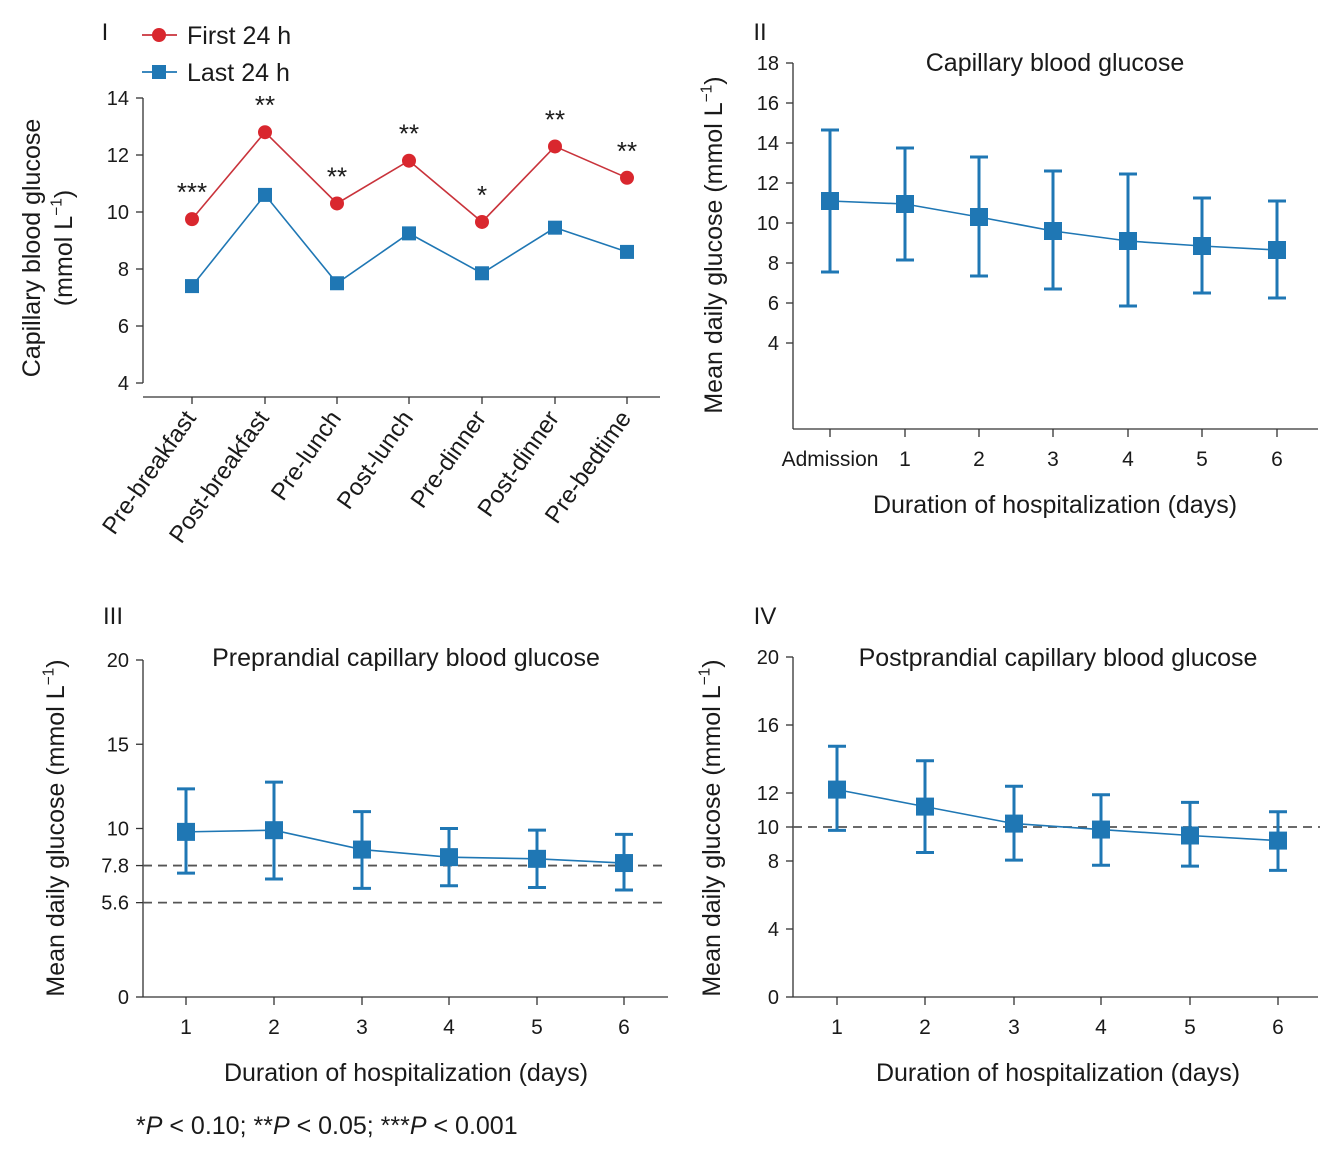 The width and height of the screenshot is (1325, 1150). What do you see at coordinates (837, 1027) in the screenshot?
I see `x-tick-label-IV: 1` at bounding box center [837, 1027].